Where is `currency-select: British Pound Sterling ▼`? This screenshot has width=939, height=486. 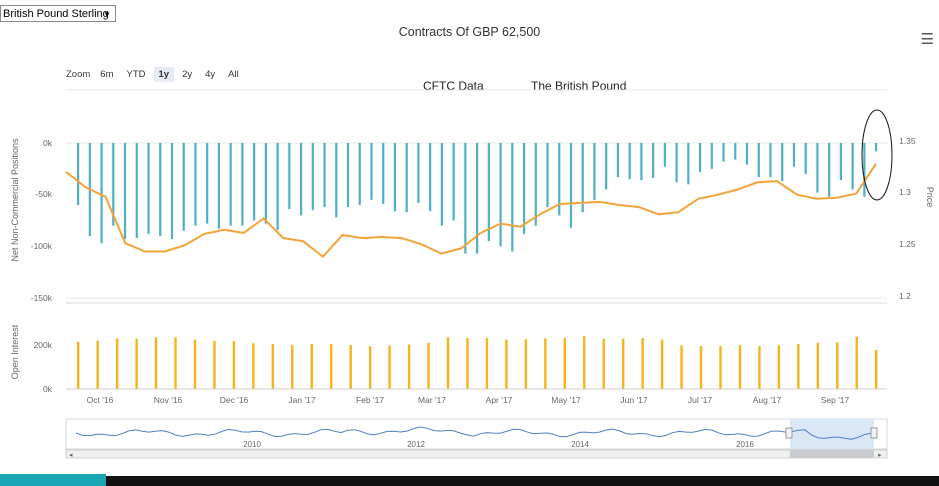
currency-select: British Pound Sterling ▼ is located at coordinates (58, 13).